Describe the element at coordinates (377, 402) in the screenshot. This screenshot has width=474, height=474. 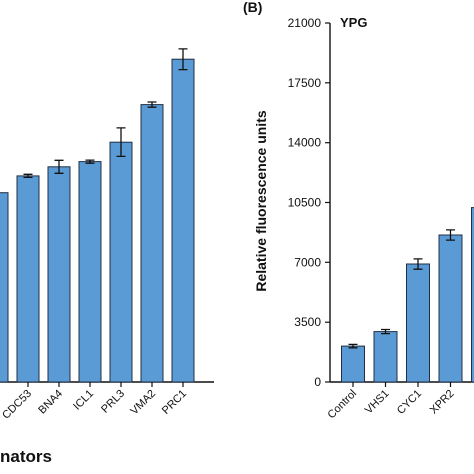
I see `b-vhs1-tick-label: VHS1` at that location.